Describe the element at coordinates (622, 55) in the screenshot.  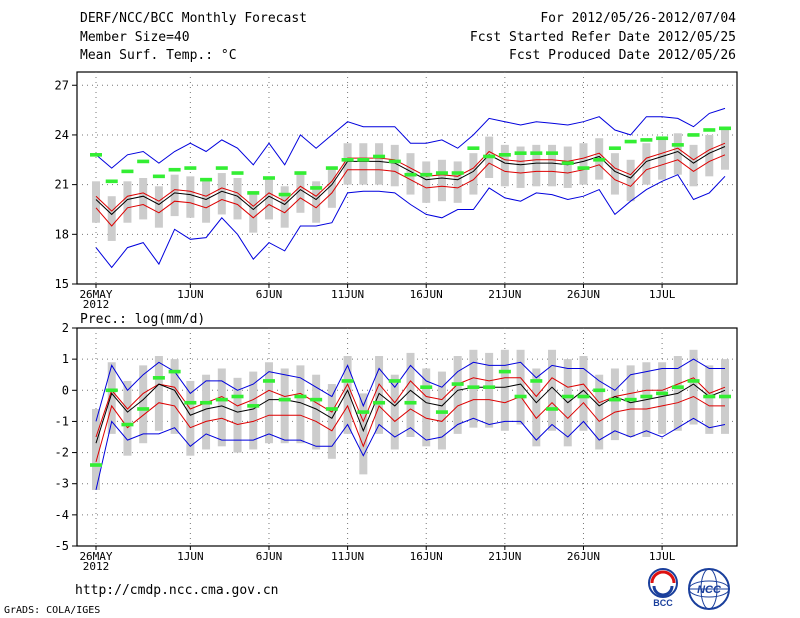
I see `produced-date-label: Fcst Produced Date 2012/05/26` at that location.